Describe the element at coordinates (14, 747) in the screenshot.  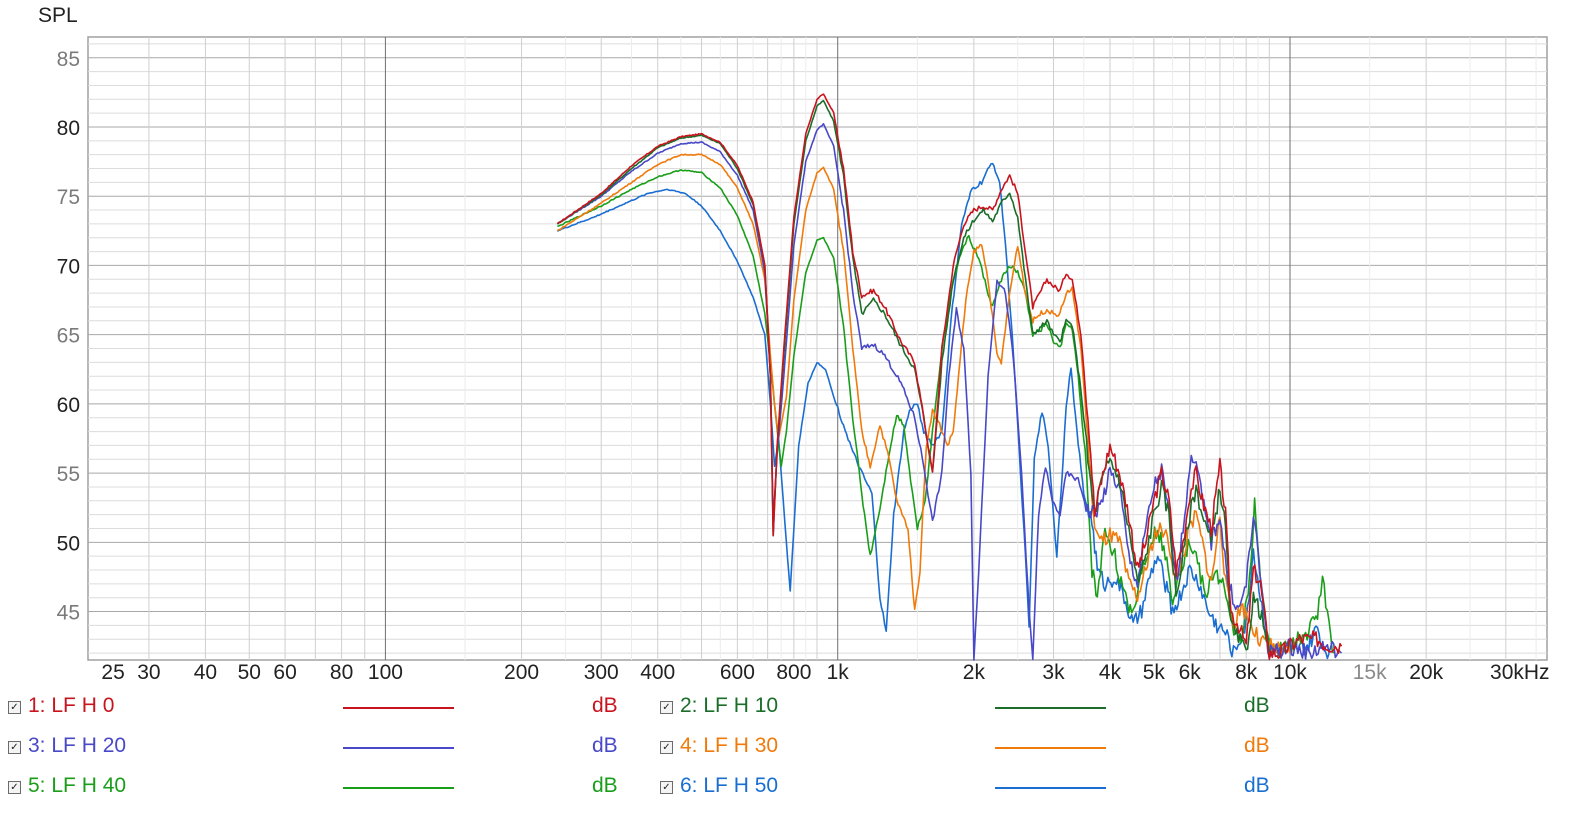
I see `legend-checkbox-3: ✓` at that location.